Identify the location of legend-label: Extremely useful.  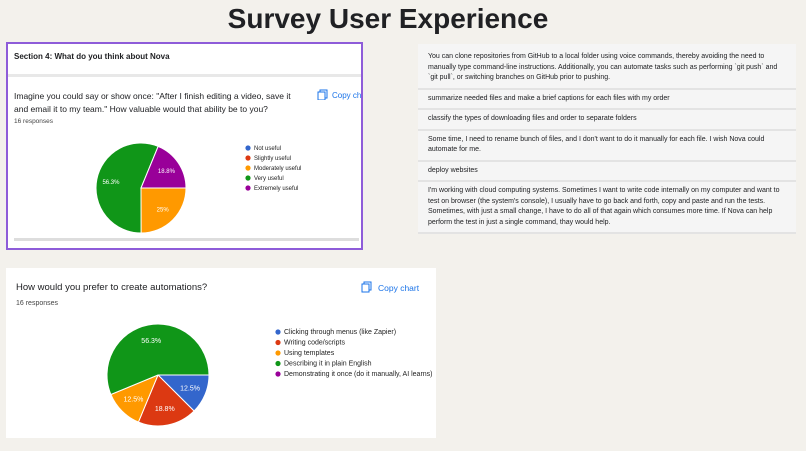
(276, 189).